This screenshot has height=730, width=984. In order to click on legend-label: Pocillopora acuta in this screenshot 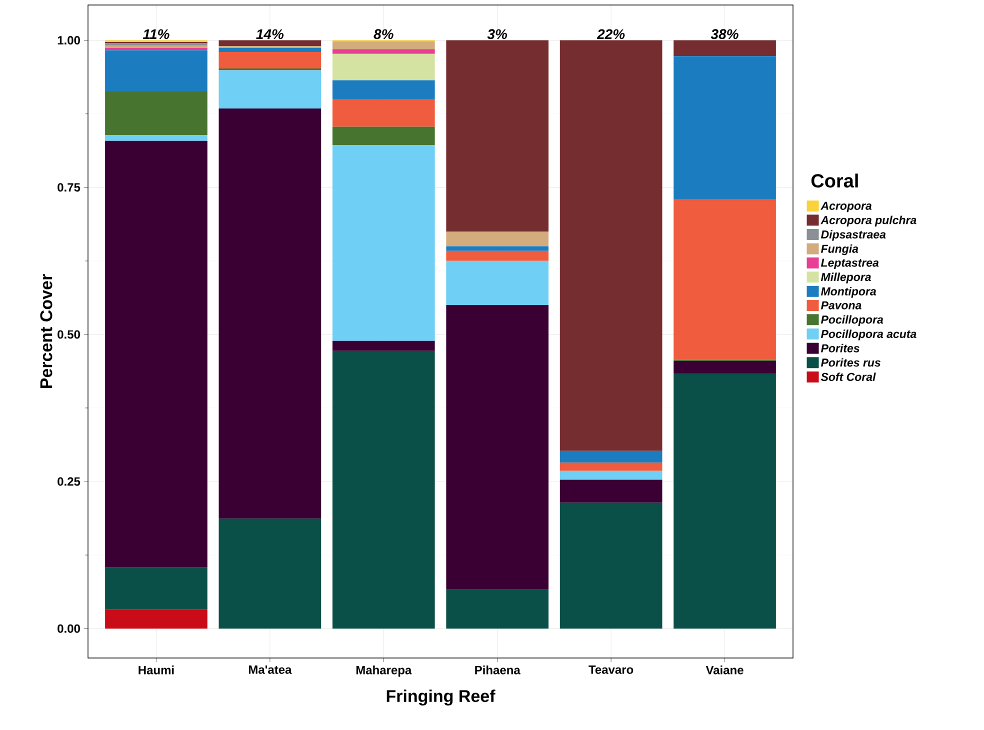, I will do `click(868, 335)`.